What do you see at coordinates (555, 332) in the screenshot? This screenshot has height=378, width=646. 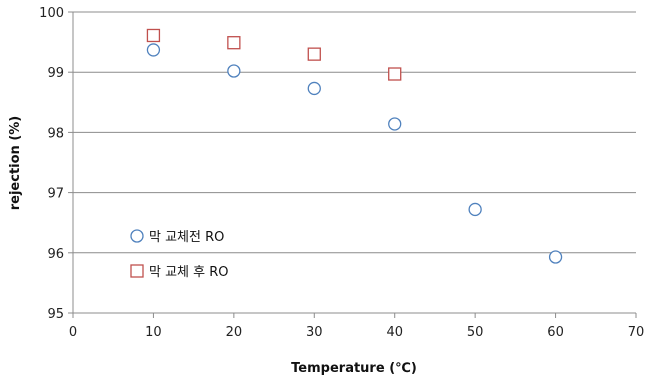 I see `x-tick-label: 60` at bounding box center [555, 332].